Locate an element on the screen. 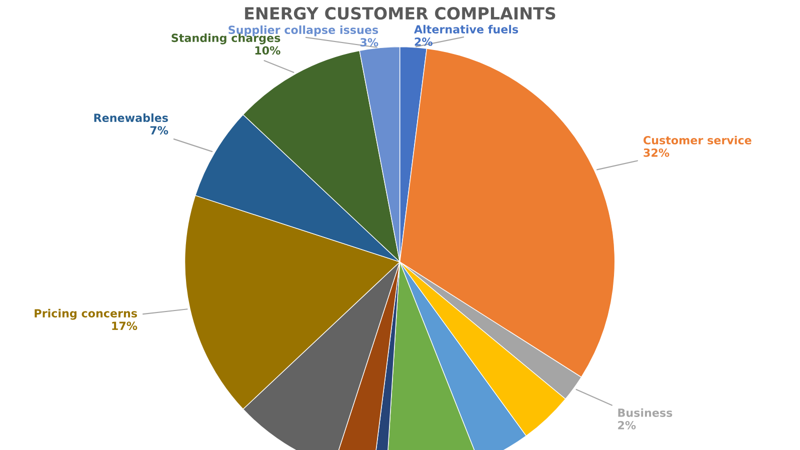 Image resolution: width=800 pixels, height=450 pixels. slice-label: Business is located at coordinates (645, 412).